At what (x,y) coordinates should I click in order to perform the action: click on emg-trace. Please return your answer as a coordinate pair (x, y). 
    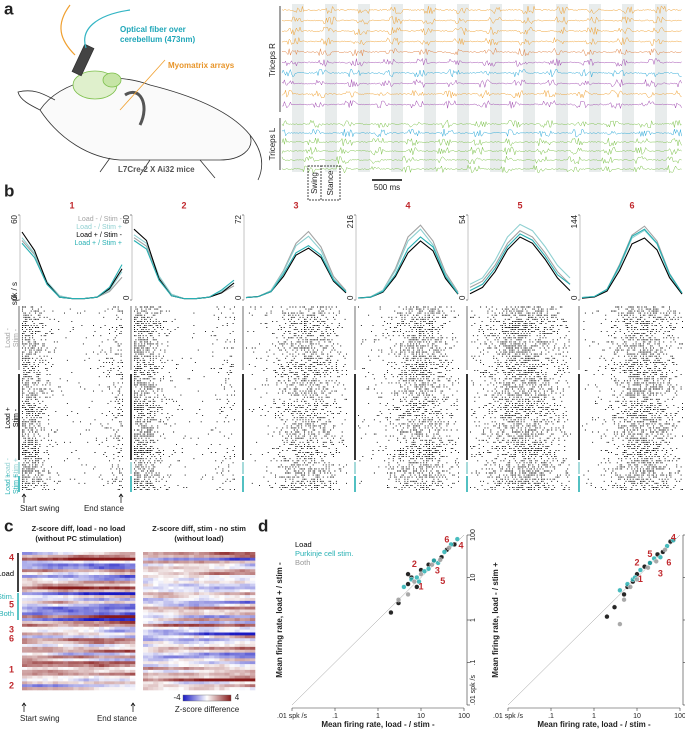
    Looking at the image, I should click on (481, 142).